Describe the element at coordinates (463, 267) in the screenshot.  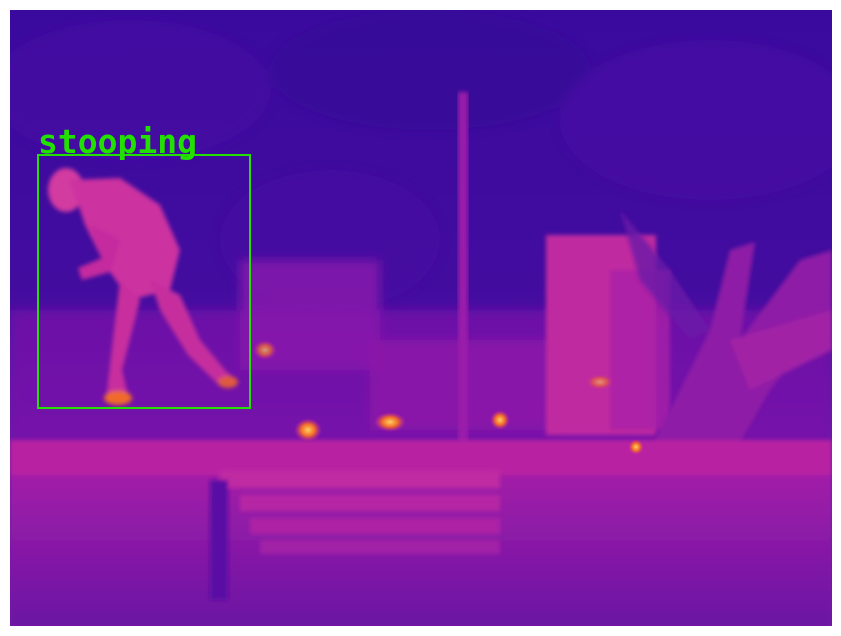
I see `pole` at that location.